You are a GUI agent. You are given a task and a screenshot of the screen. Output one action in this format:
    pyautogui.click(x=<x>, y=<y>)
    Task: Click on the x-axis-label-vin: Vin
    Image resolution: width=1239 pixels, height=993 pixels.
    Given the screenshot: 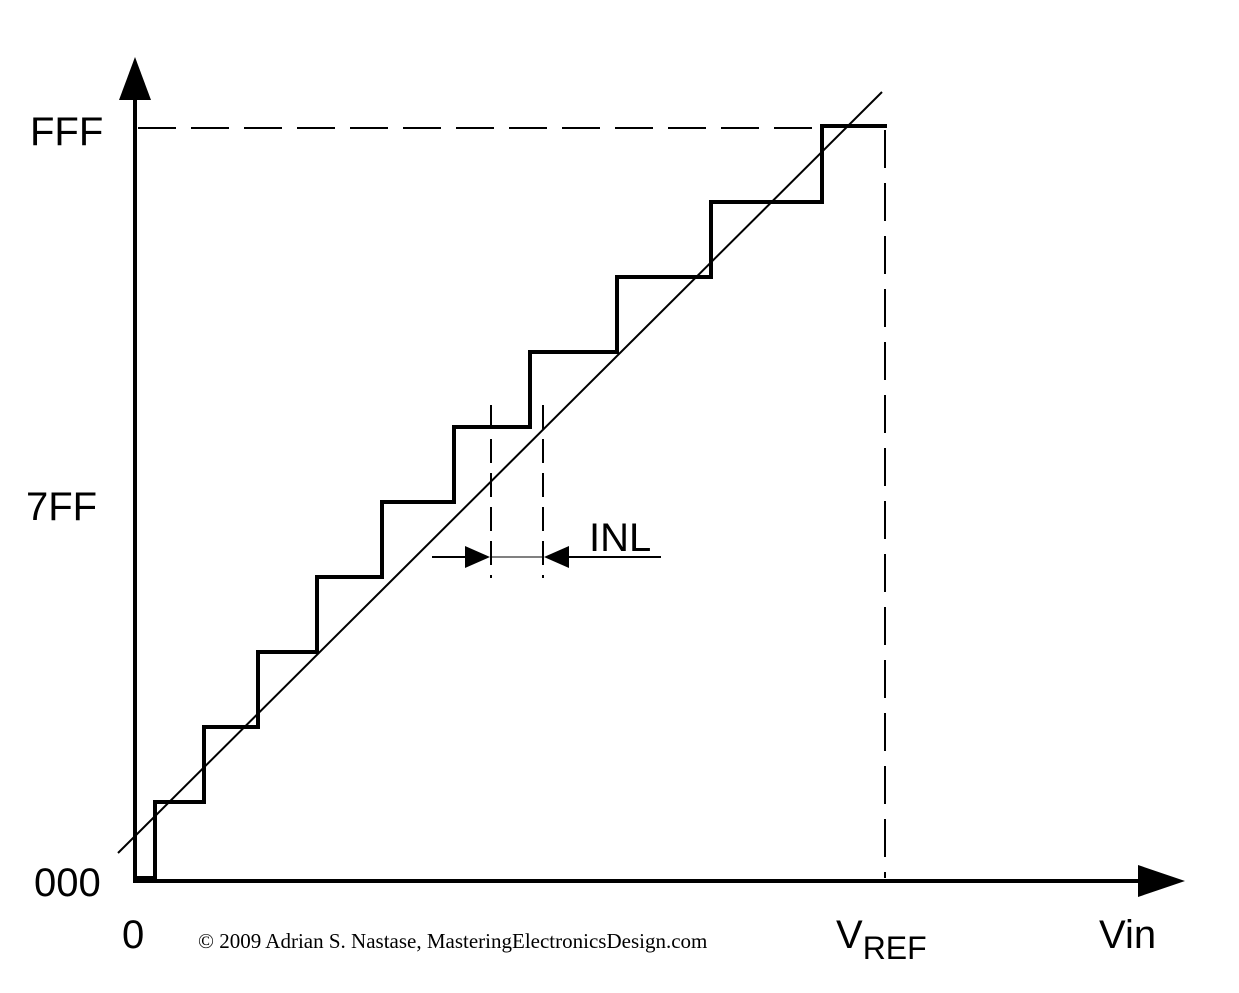 What is the action you would take?
    pyautogui.click(x=1127, y=935)
    